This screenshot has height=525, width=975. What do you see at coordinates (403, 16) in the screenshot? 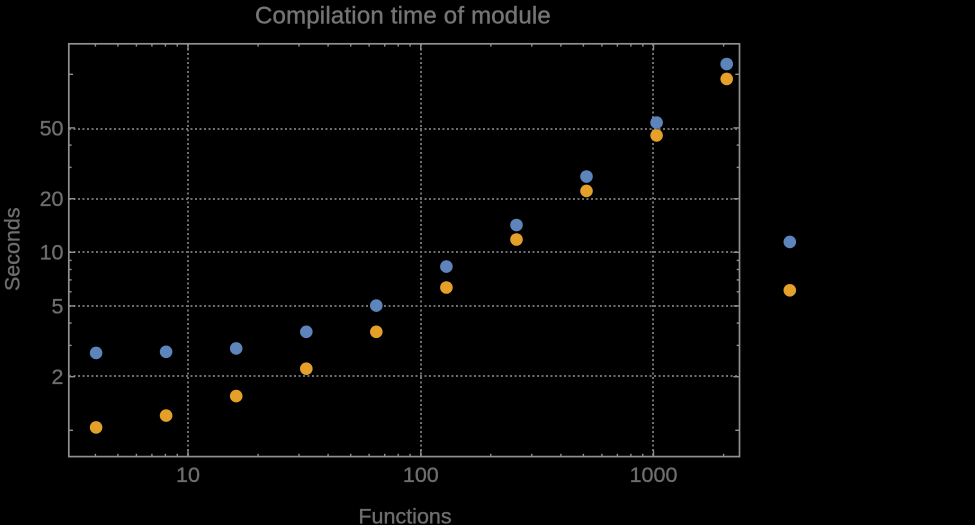
I see `svg-text: Compilation time of module` at bounding box center [403, 16].